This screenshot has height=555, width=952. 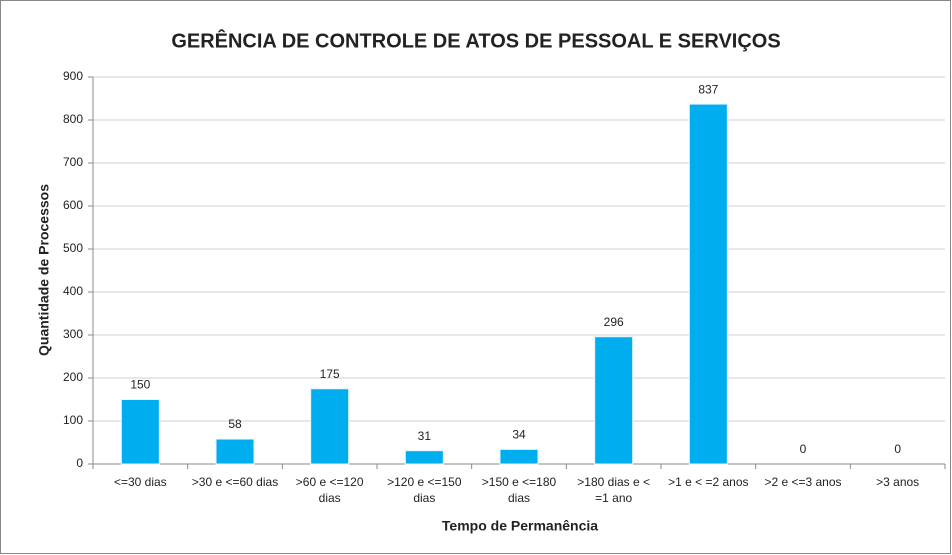 I want to click on y-axis-title: Quantidade de Processos, so click(x=44, y=270).